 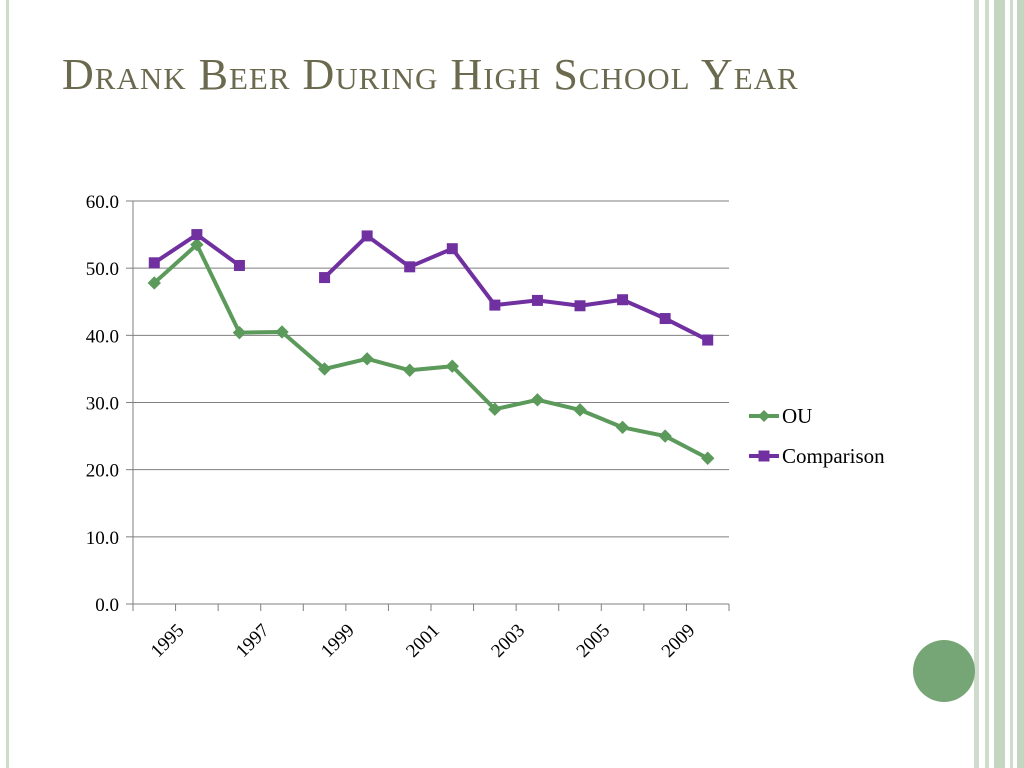 I want to click on legend: OU Comparison, so click(x=817, y=436).